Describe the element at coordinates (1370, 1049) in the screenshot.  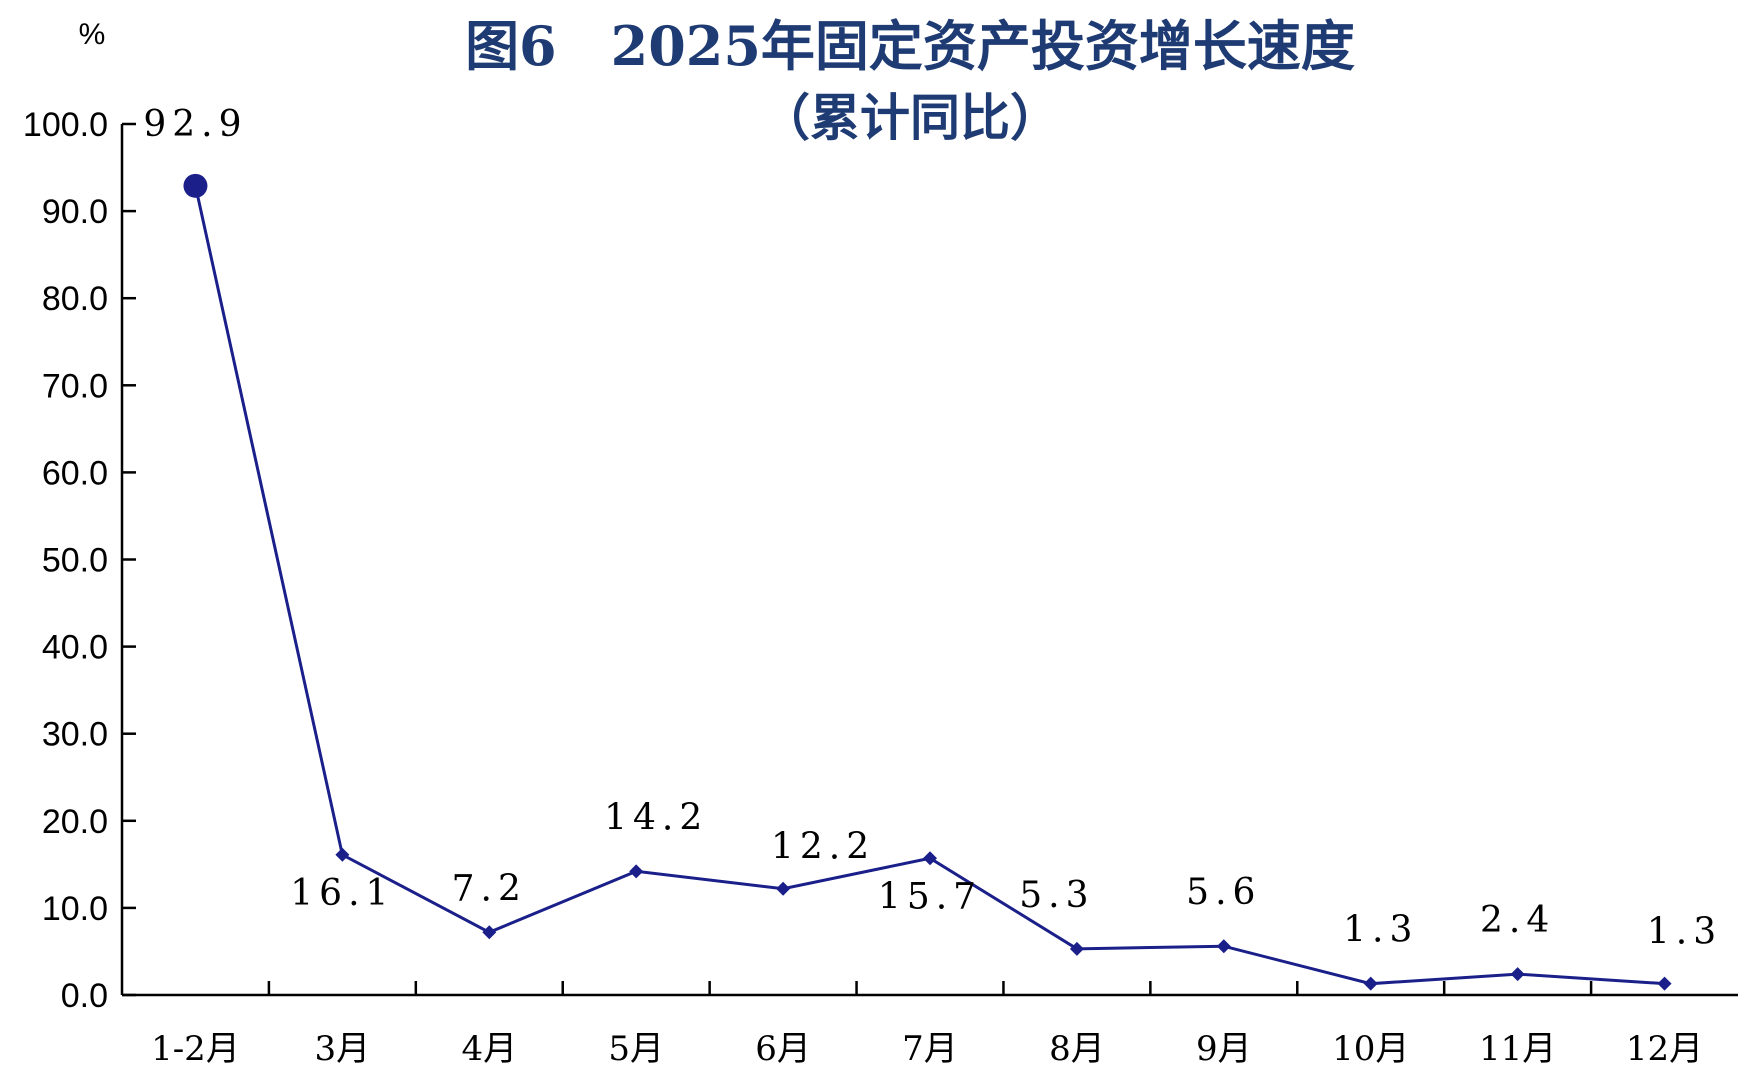
I see `x-tick-label: 10月` at that location.